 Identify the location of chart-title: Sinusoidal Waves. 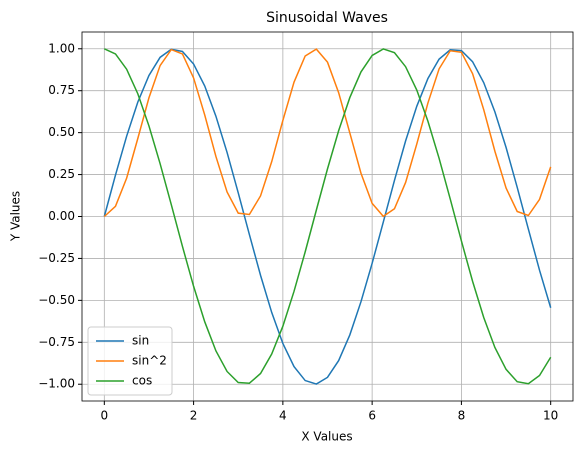
(327, 18).